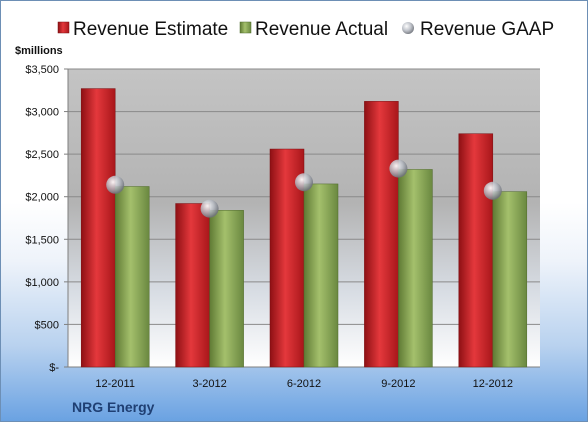  Describe the element at coordinates (209, 384) in the screenshot. I see `x-tick-label: 3-2012` at that location.